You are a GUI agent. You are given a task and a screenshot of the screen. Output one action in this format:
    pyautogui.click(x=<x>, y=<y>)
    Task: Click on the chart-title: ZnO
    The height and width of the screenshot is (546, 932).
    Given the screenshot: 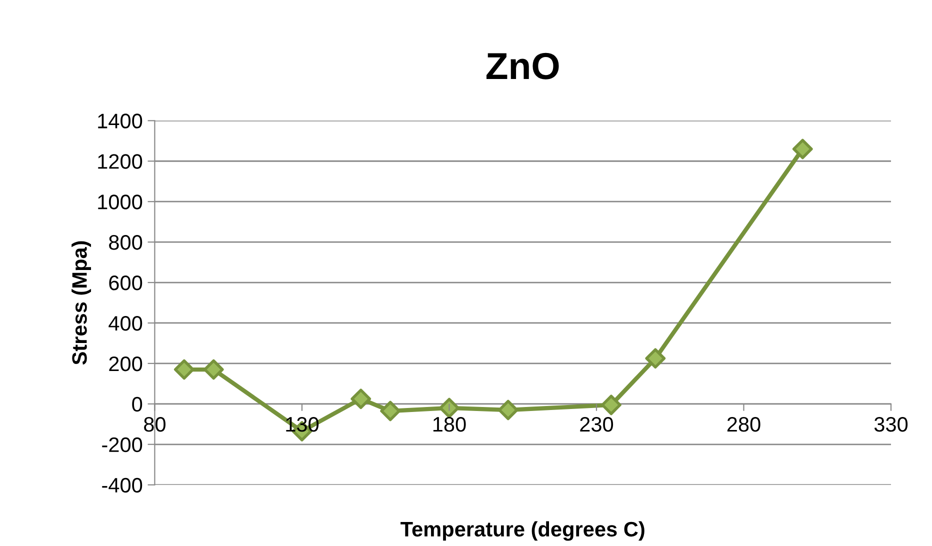 What is the action you would take?
    pyautogui.click(x=522, y=66)
    